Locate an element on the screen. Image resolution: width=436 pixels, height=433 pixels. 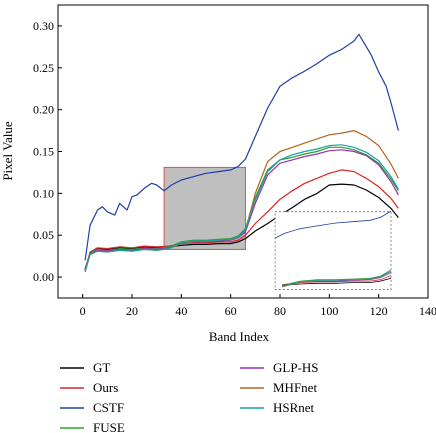
x-tick-label: 40 is located at coordinates (181, 311).